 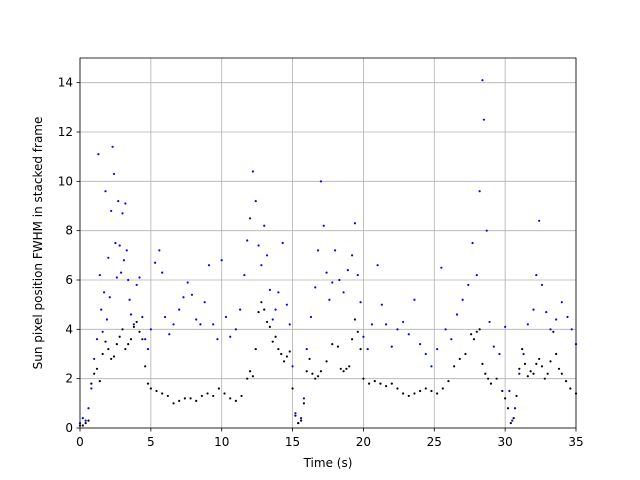 I want to click on y-tick-label: 14, so click(x=65, y=83).